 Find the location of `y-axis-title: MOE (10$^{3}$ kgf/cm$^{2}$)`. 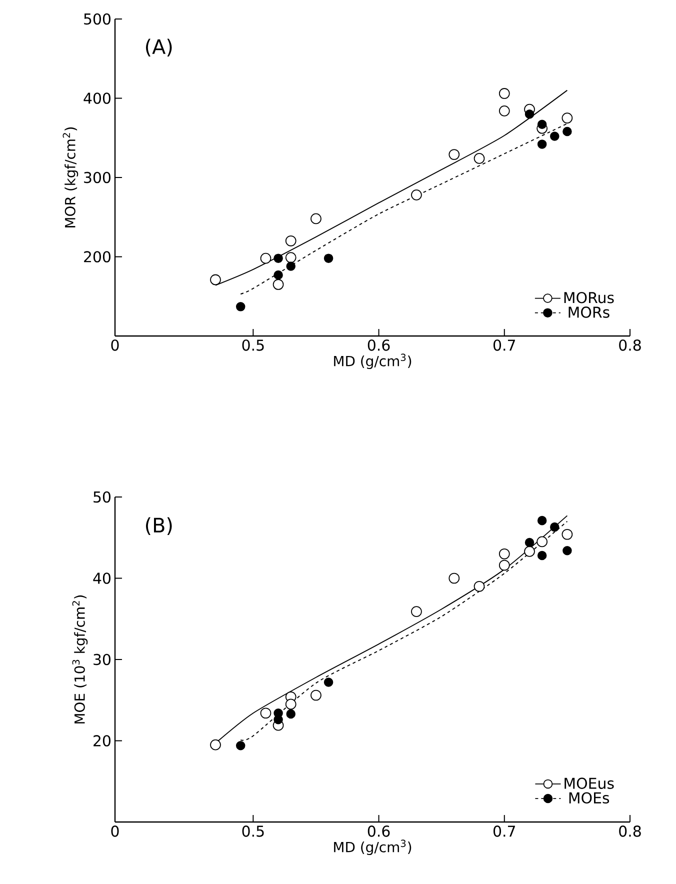

y-axis-title: MOE (10$^{3}$ kgf/cm$^{2}$) is located at coordinates (80, 659).